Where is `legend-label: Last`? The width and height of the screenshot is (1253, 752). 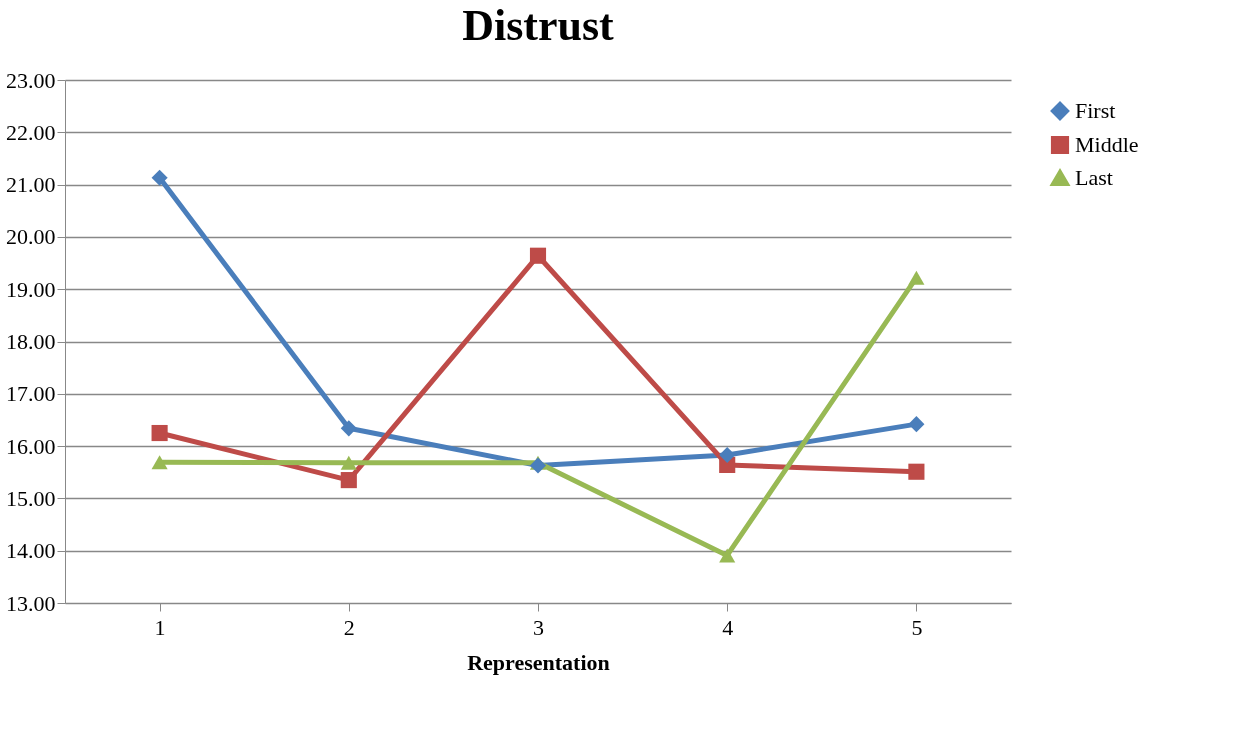 legend-label: Last is located at coordinates (1094, 177).